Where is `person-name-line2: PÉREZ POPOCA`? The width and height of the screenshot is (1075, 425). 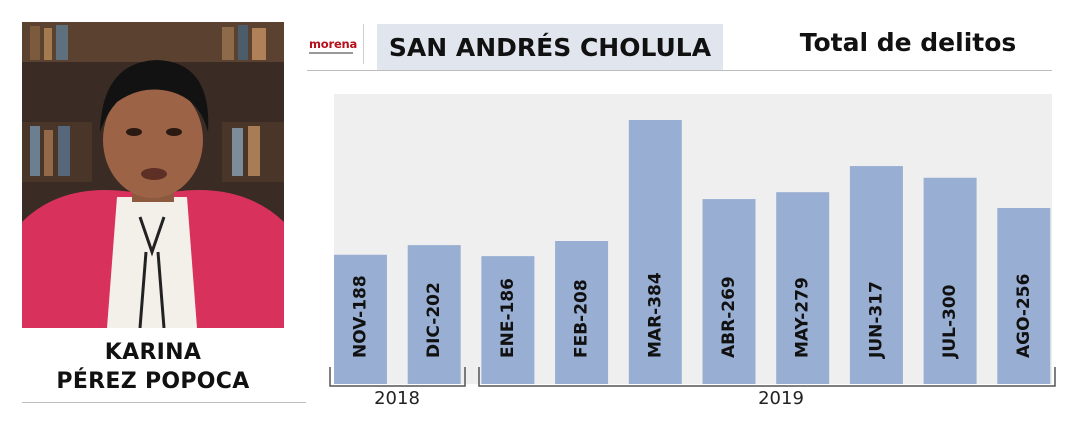 person-name-line2: PÉREZ POPOCA is located at coordinates (153, 381).